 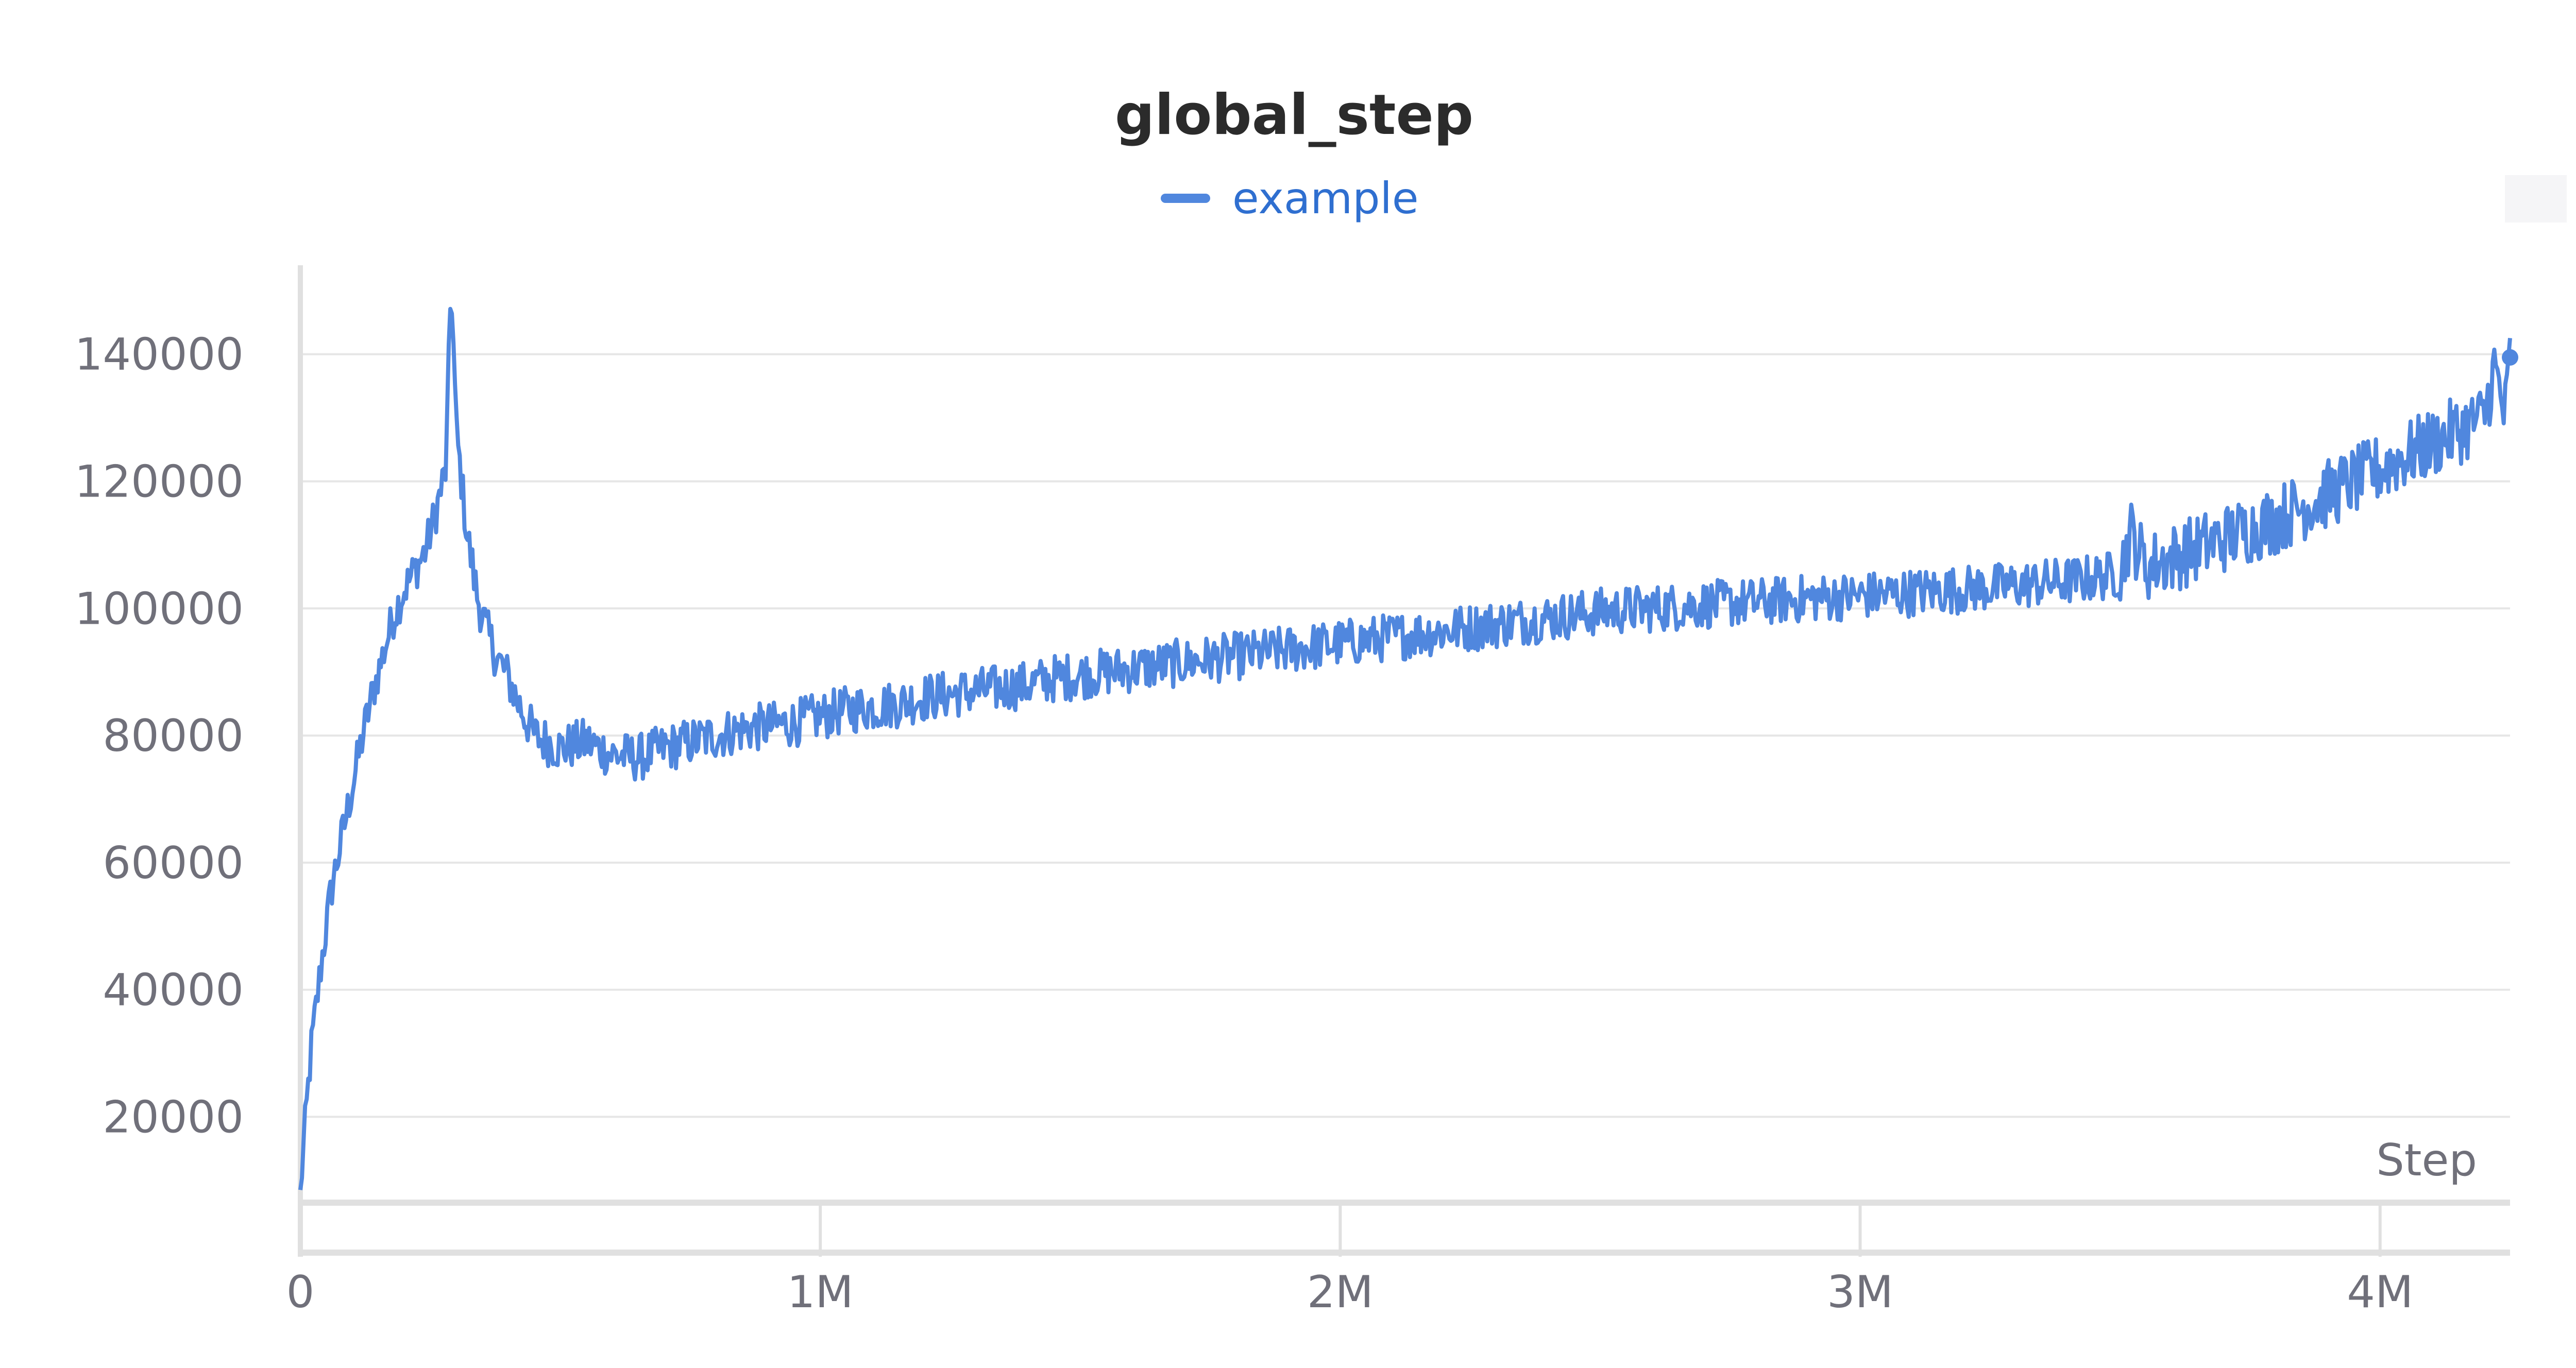 What do you see at coordinates (173, 863) in the screenshot?
I see `y-tick-label: 60000` at bounding box center [173, 863].